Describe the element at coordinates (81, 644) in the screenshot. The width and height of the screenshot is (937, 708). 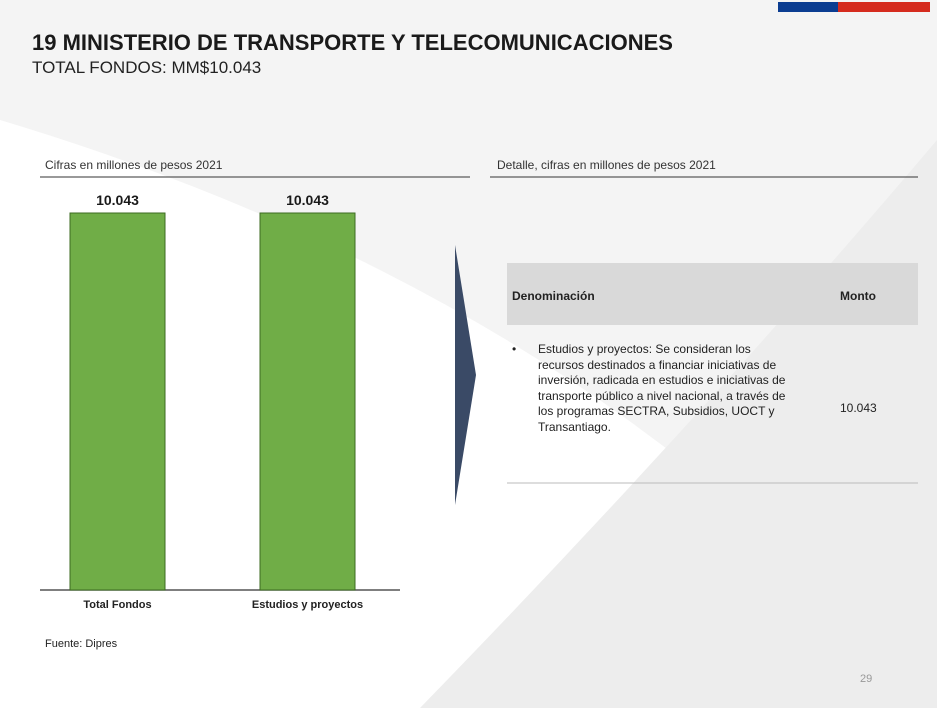
I see `source: Fuente: Dipres` at that location.